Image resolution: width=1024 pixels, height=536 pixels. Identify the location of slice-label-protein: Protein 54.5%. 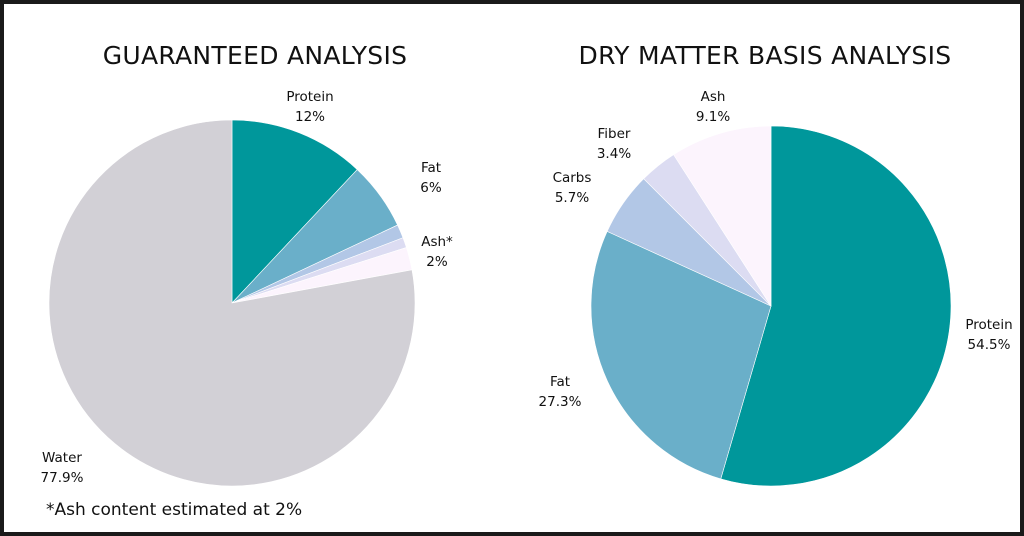
(988, 335).